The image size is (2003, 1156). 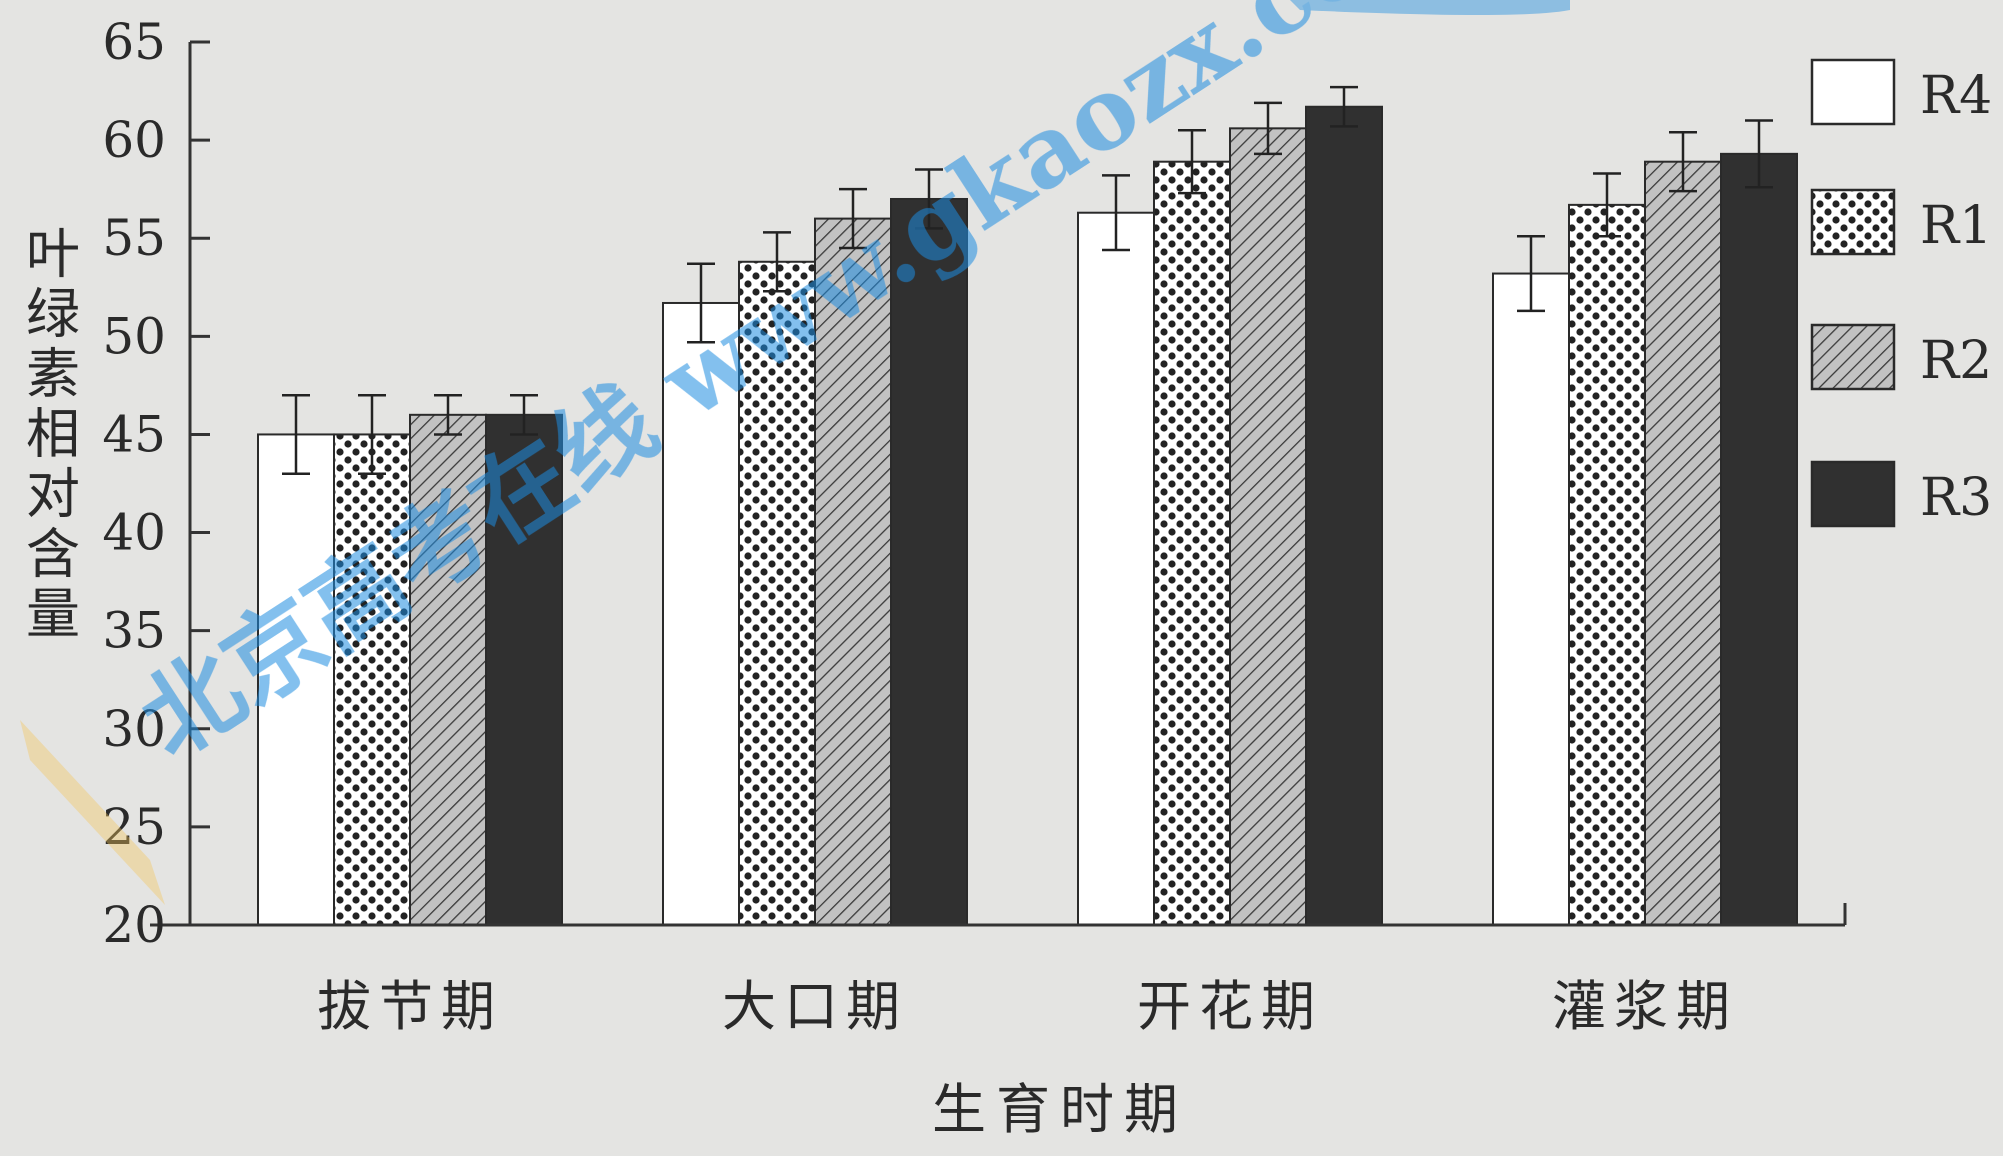 I want to click on y-tick-label: 35, so click(x=134, y=631).